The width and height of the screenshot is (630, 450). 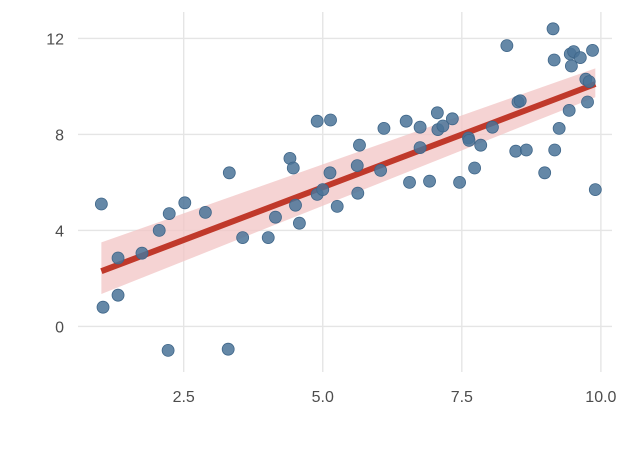 What do you see at coordinates (59, 135) in the screenshot?
I see `y-tick-label: 8` at bounding box center [59, 135].